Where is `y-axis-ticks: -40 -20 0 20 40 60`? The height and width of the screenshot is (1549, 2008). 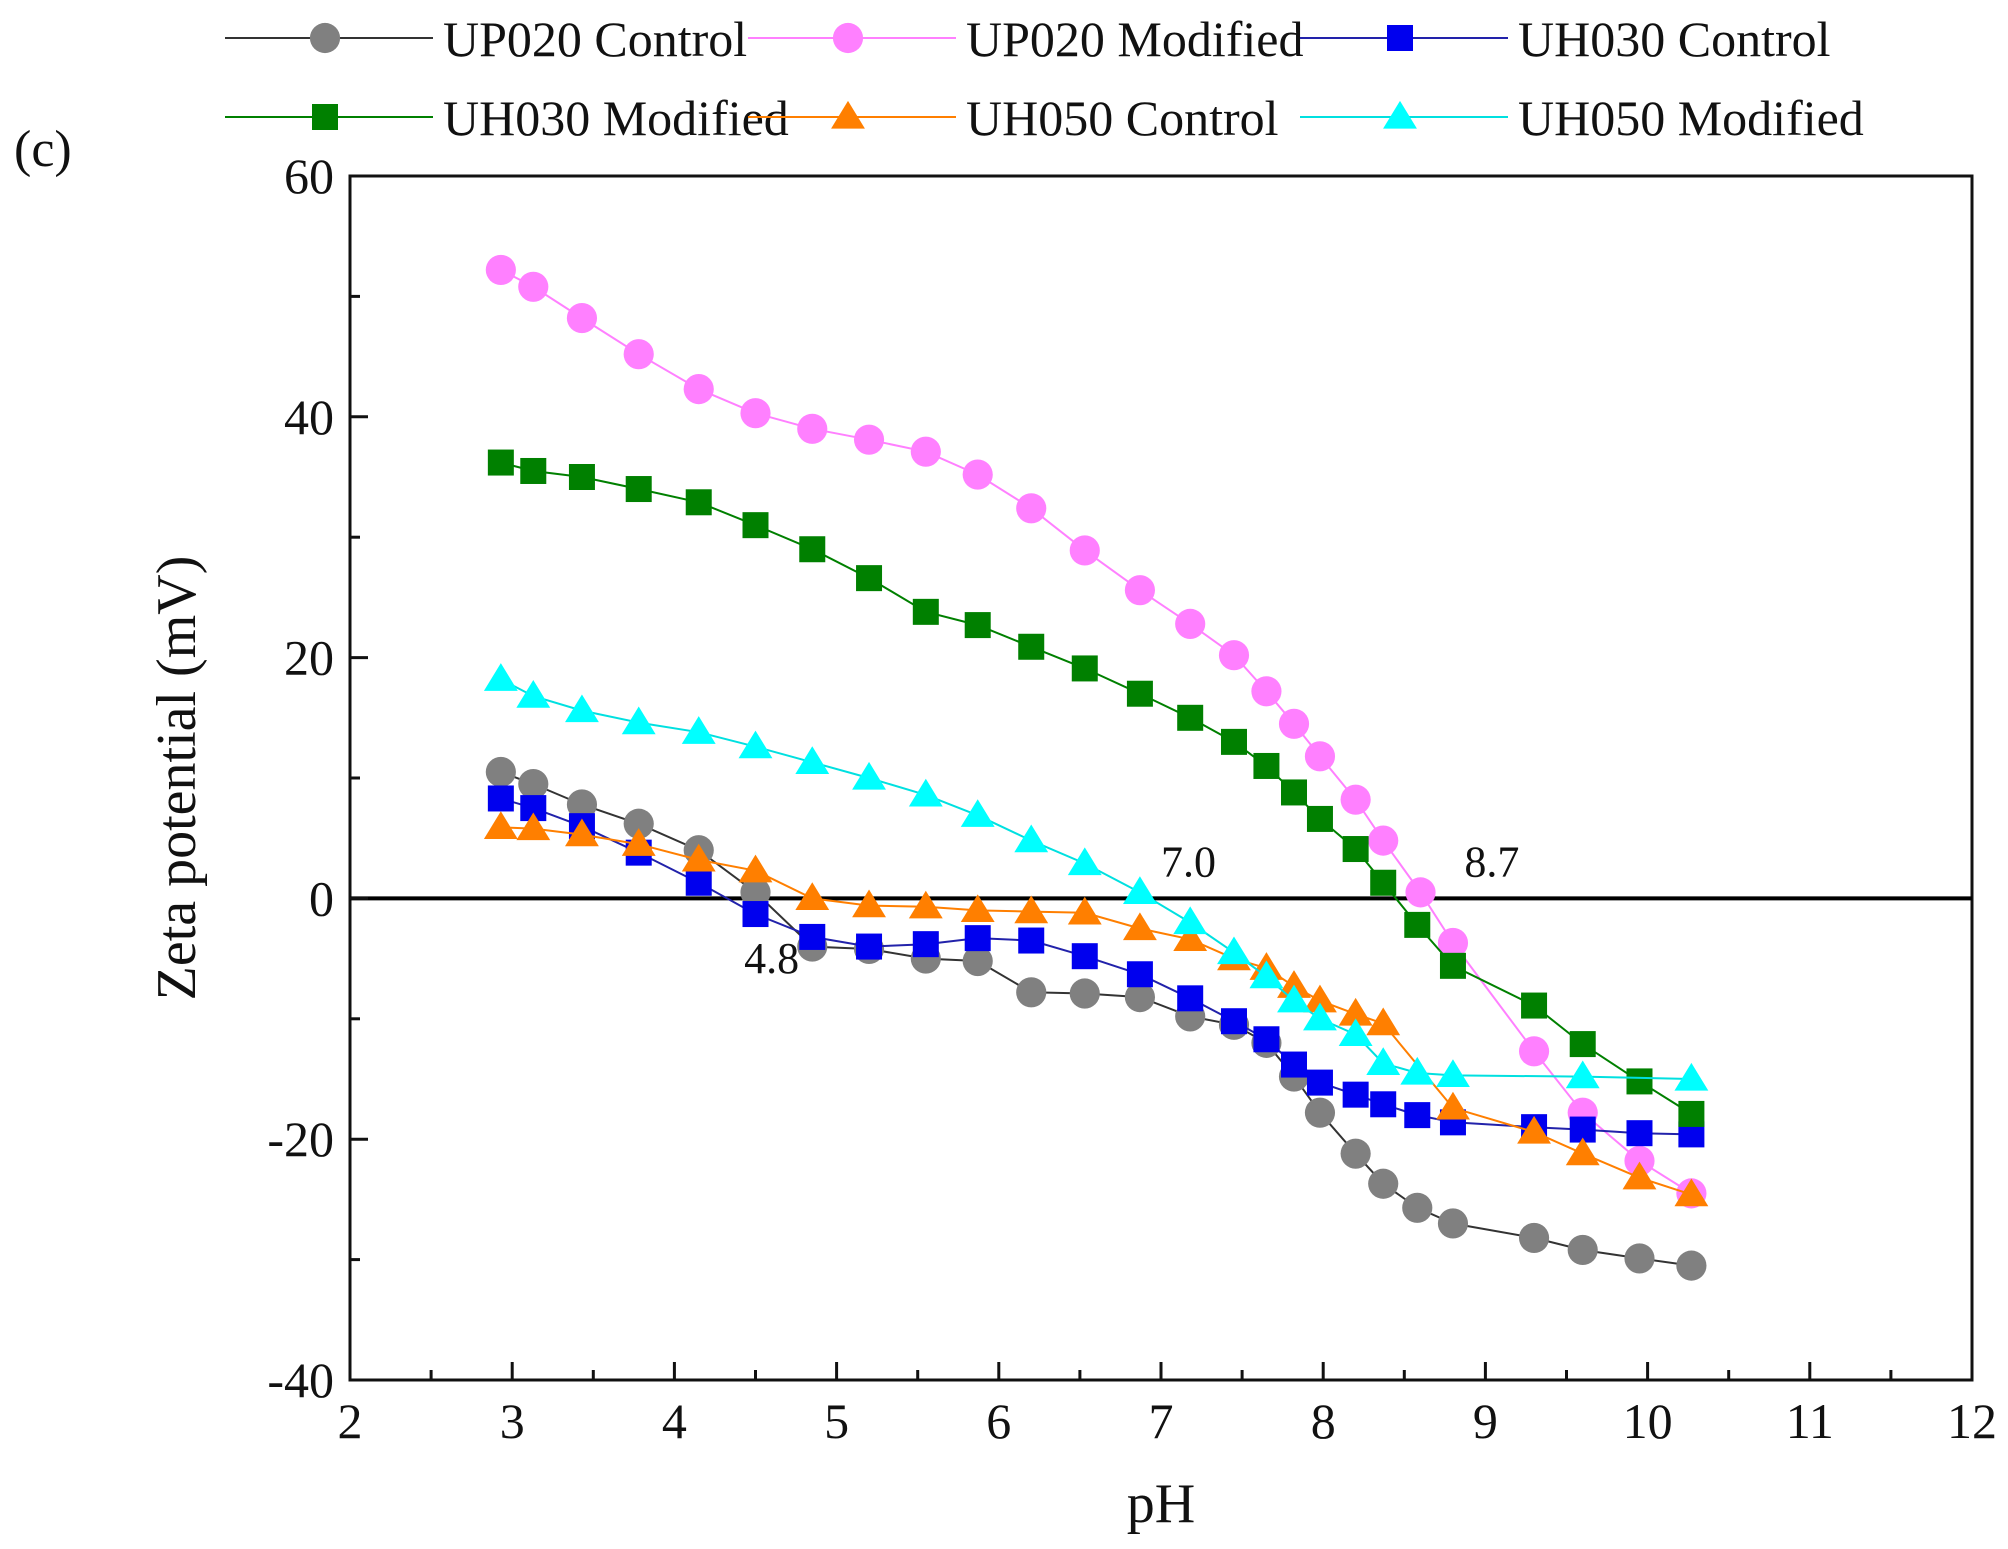 y-axis-ticks: -40 -20 0 20 40 60 is located at coordinates (317, 778).